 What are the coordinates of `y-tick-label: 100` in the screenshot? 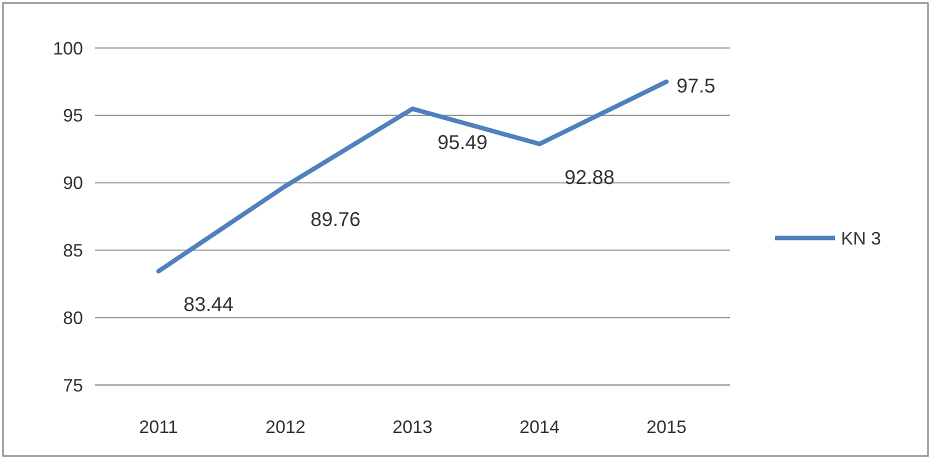 It's located at (67, 48).